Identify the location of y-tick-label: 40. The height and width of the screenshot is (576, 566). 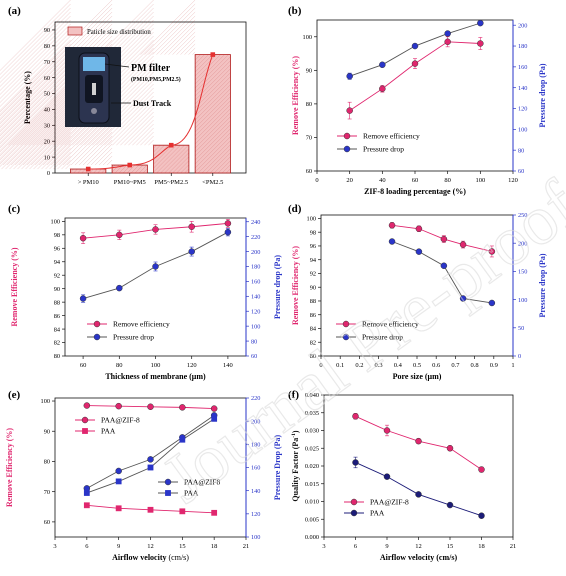
(47, 110).